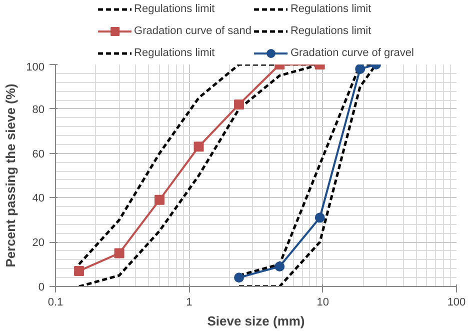 This screenshot has height=331, width=474. Describe the element at coordinates (256, 321) in the screenshot. I see `x-axis-title: Sieve size (mm)` at that location.